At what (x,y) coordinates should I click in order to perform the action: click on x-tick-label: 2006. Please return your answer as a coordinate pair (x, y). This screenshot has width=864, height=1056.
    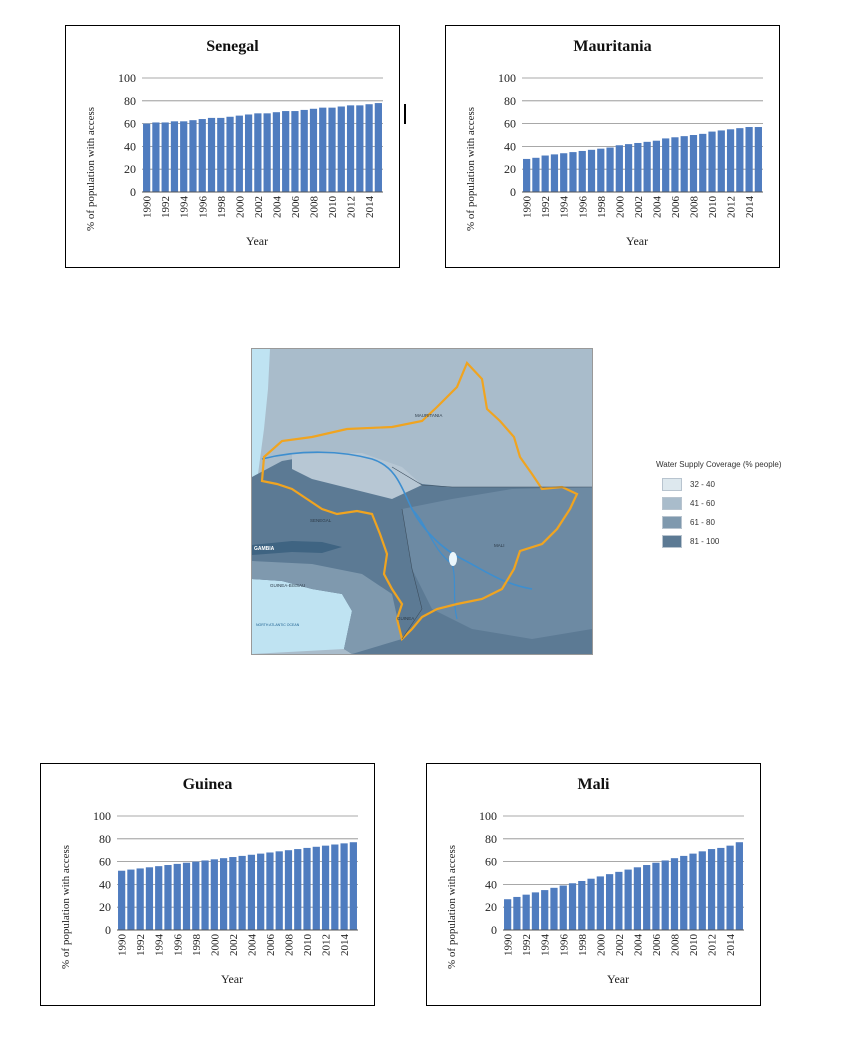
    Looking at the image, I should click on (676, 207).